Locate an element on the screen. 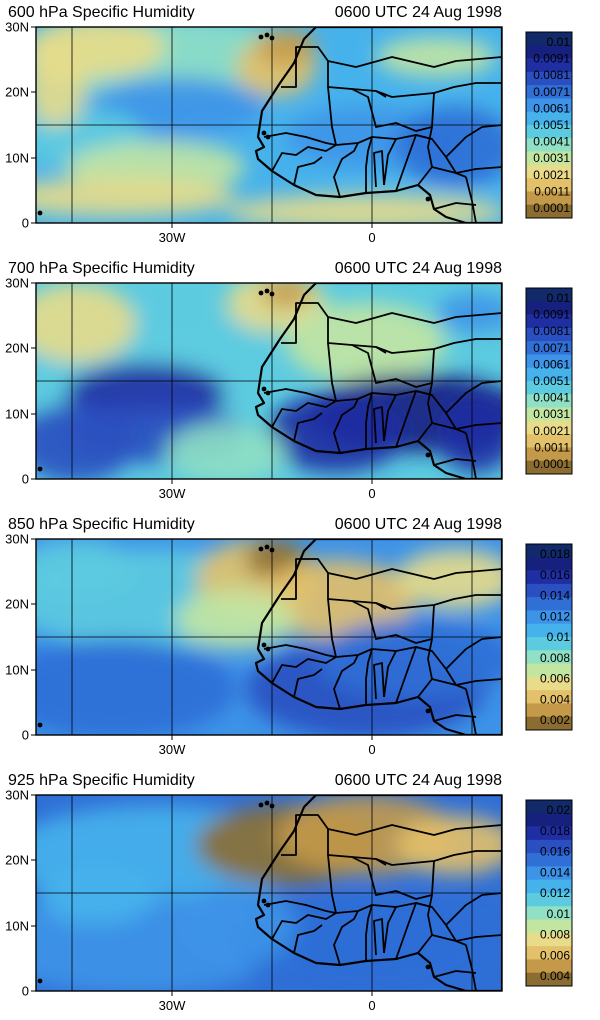 The width and height of the screenshot is (600, 1020). legend-label: 0.0041 is located at coordinates (551, 398).